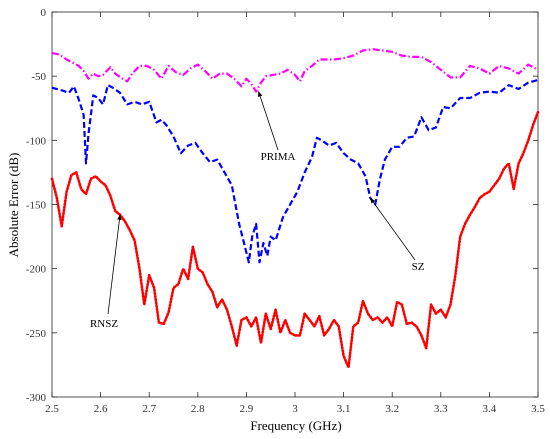  I want to click on y-tick-label: -200, so click(36, 270).